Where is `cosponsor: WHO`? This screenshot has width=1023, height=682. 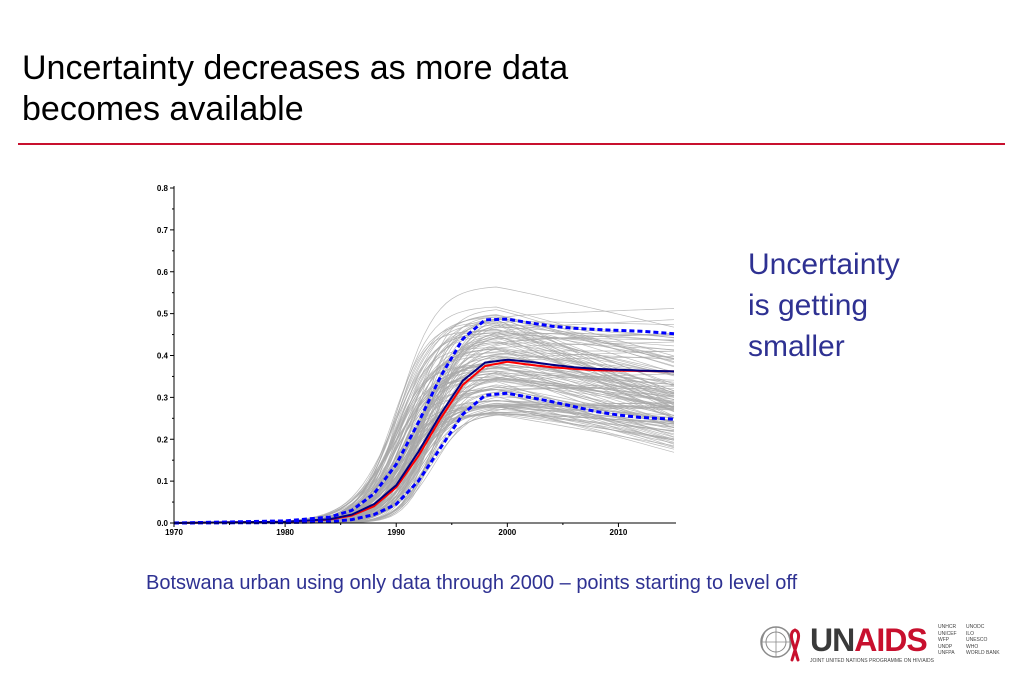
cosponsor: WHO is located at coordinates (972, 646).